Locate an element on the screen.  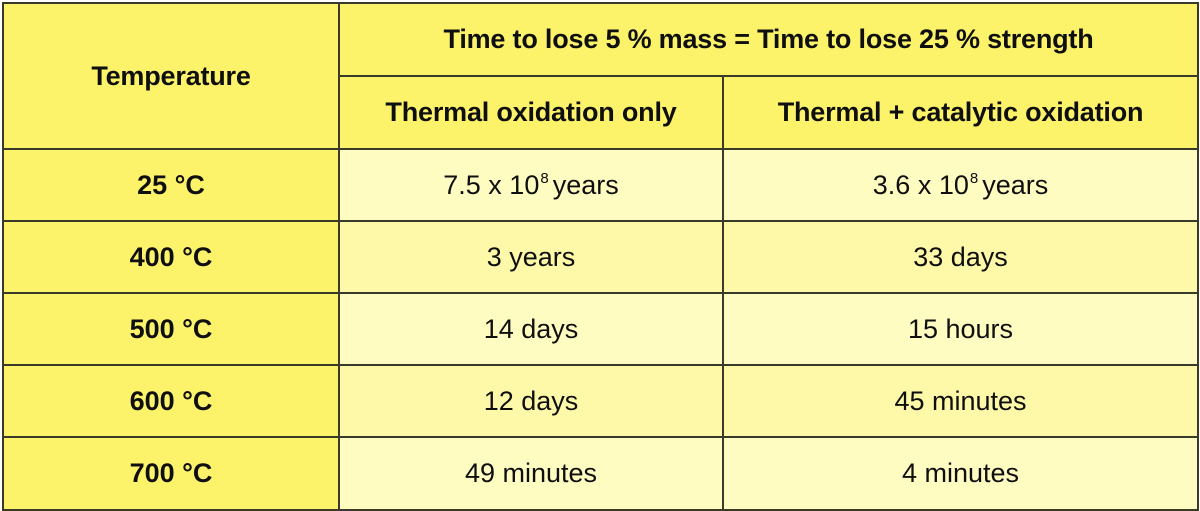
temperature-cell: 400 °C is located at coordinates (171, 257).